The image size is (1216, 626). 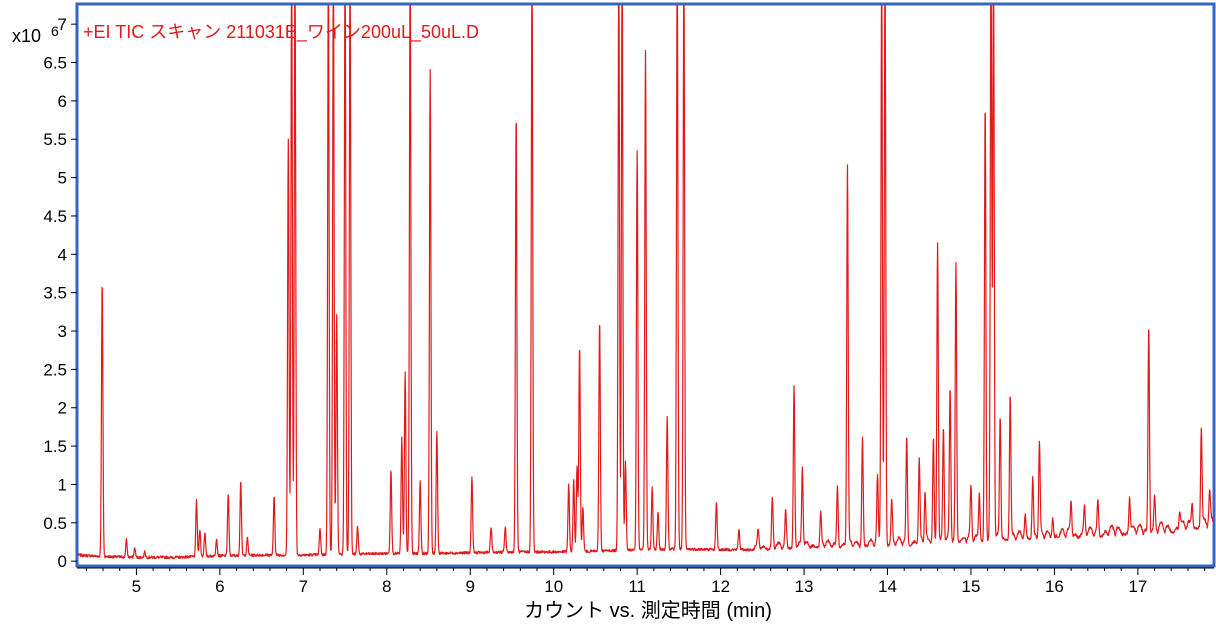 I want to click on x-axis-label: カウント vs. 測定時間 (min), so click(x=648, y=610).